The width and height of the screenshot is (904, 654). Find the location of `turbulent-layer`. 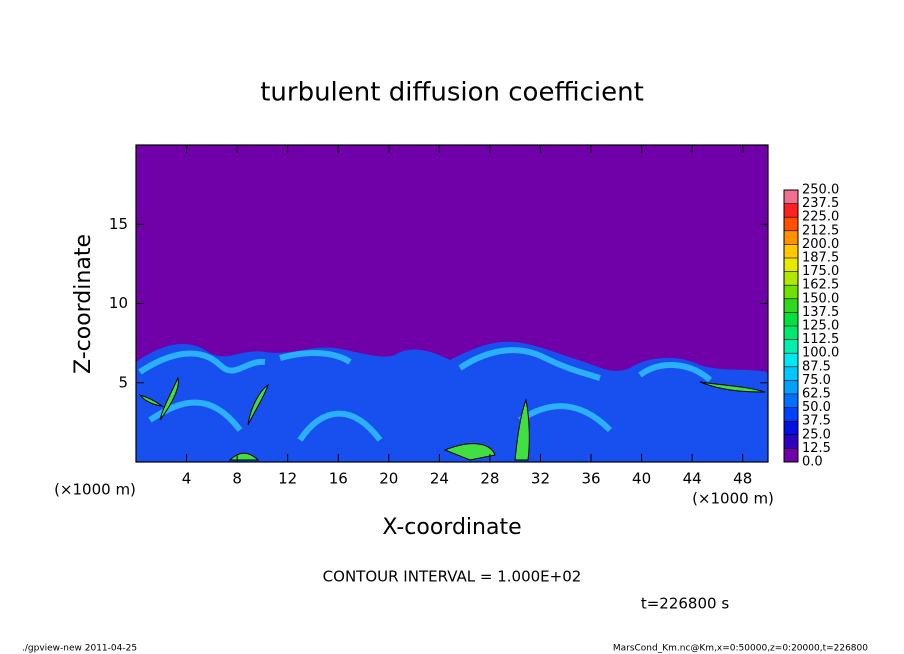

turbulent-layer is located at coordinates (452, 401).